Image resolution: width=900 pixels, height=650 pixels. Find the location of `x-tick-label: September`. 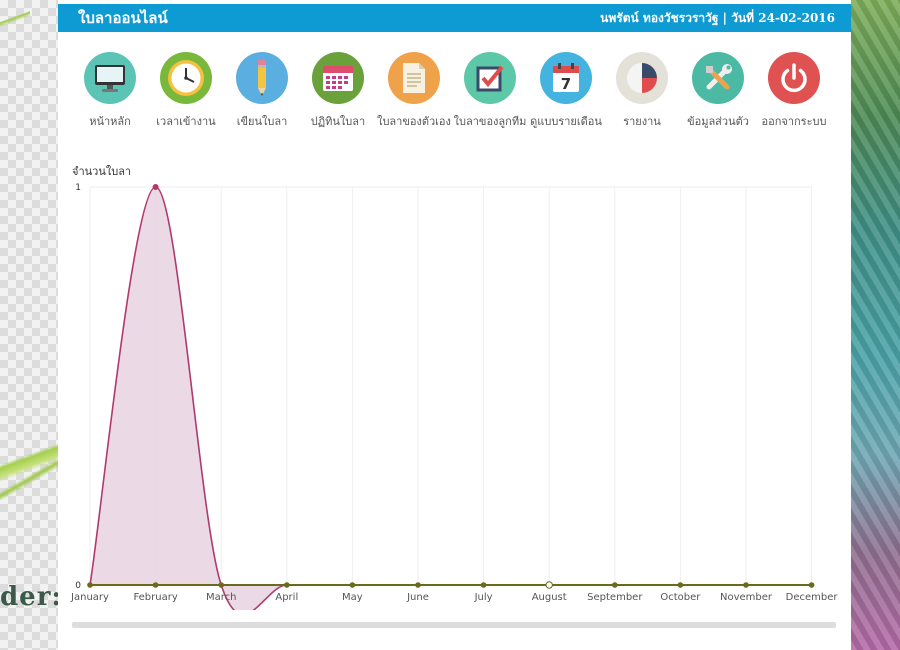

x-tick-label: September is located at coordinates (615, 597).